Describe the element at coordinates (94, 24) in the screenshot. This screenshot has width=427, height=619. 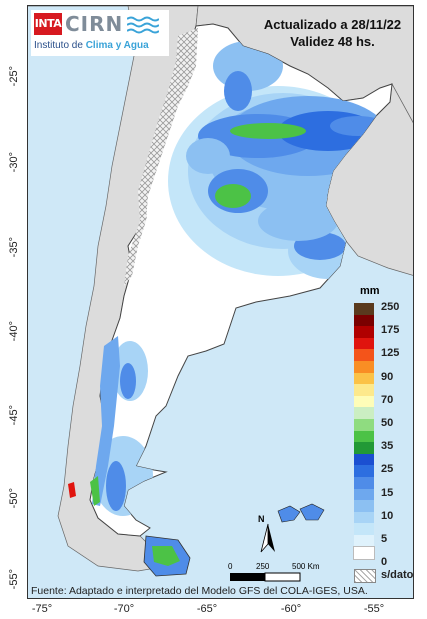
I see `cirn-logo-text: CIRN` at that location.